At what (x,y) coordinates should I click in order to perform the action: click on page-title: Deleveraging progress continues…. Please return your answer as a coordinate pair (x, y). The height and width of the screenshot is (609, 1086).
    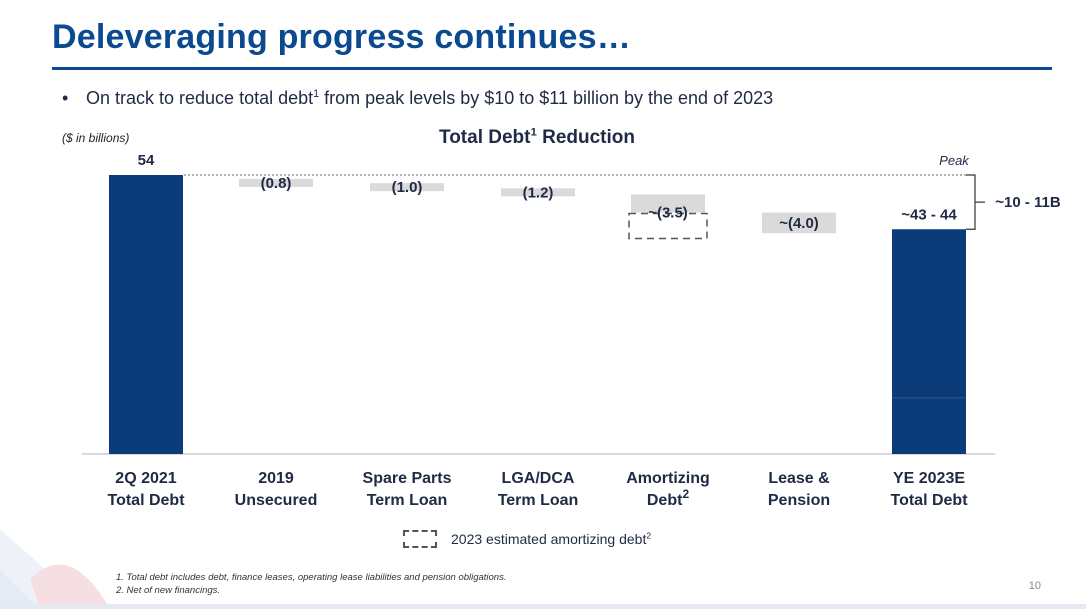
    Looking at the image, I should click on (341, 37).